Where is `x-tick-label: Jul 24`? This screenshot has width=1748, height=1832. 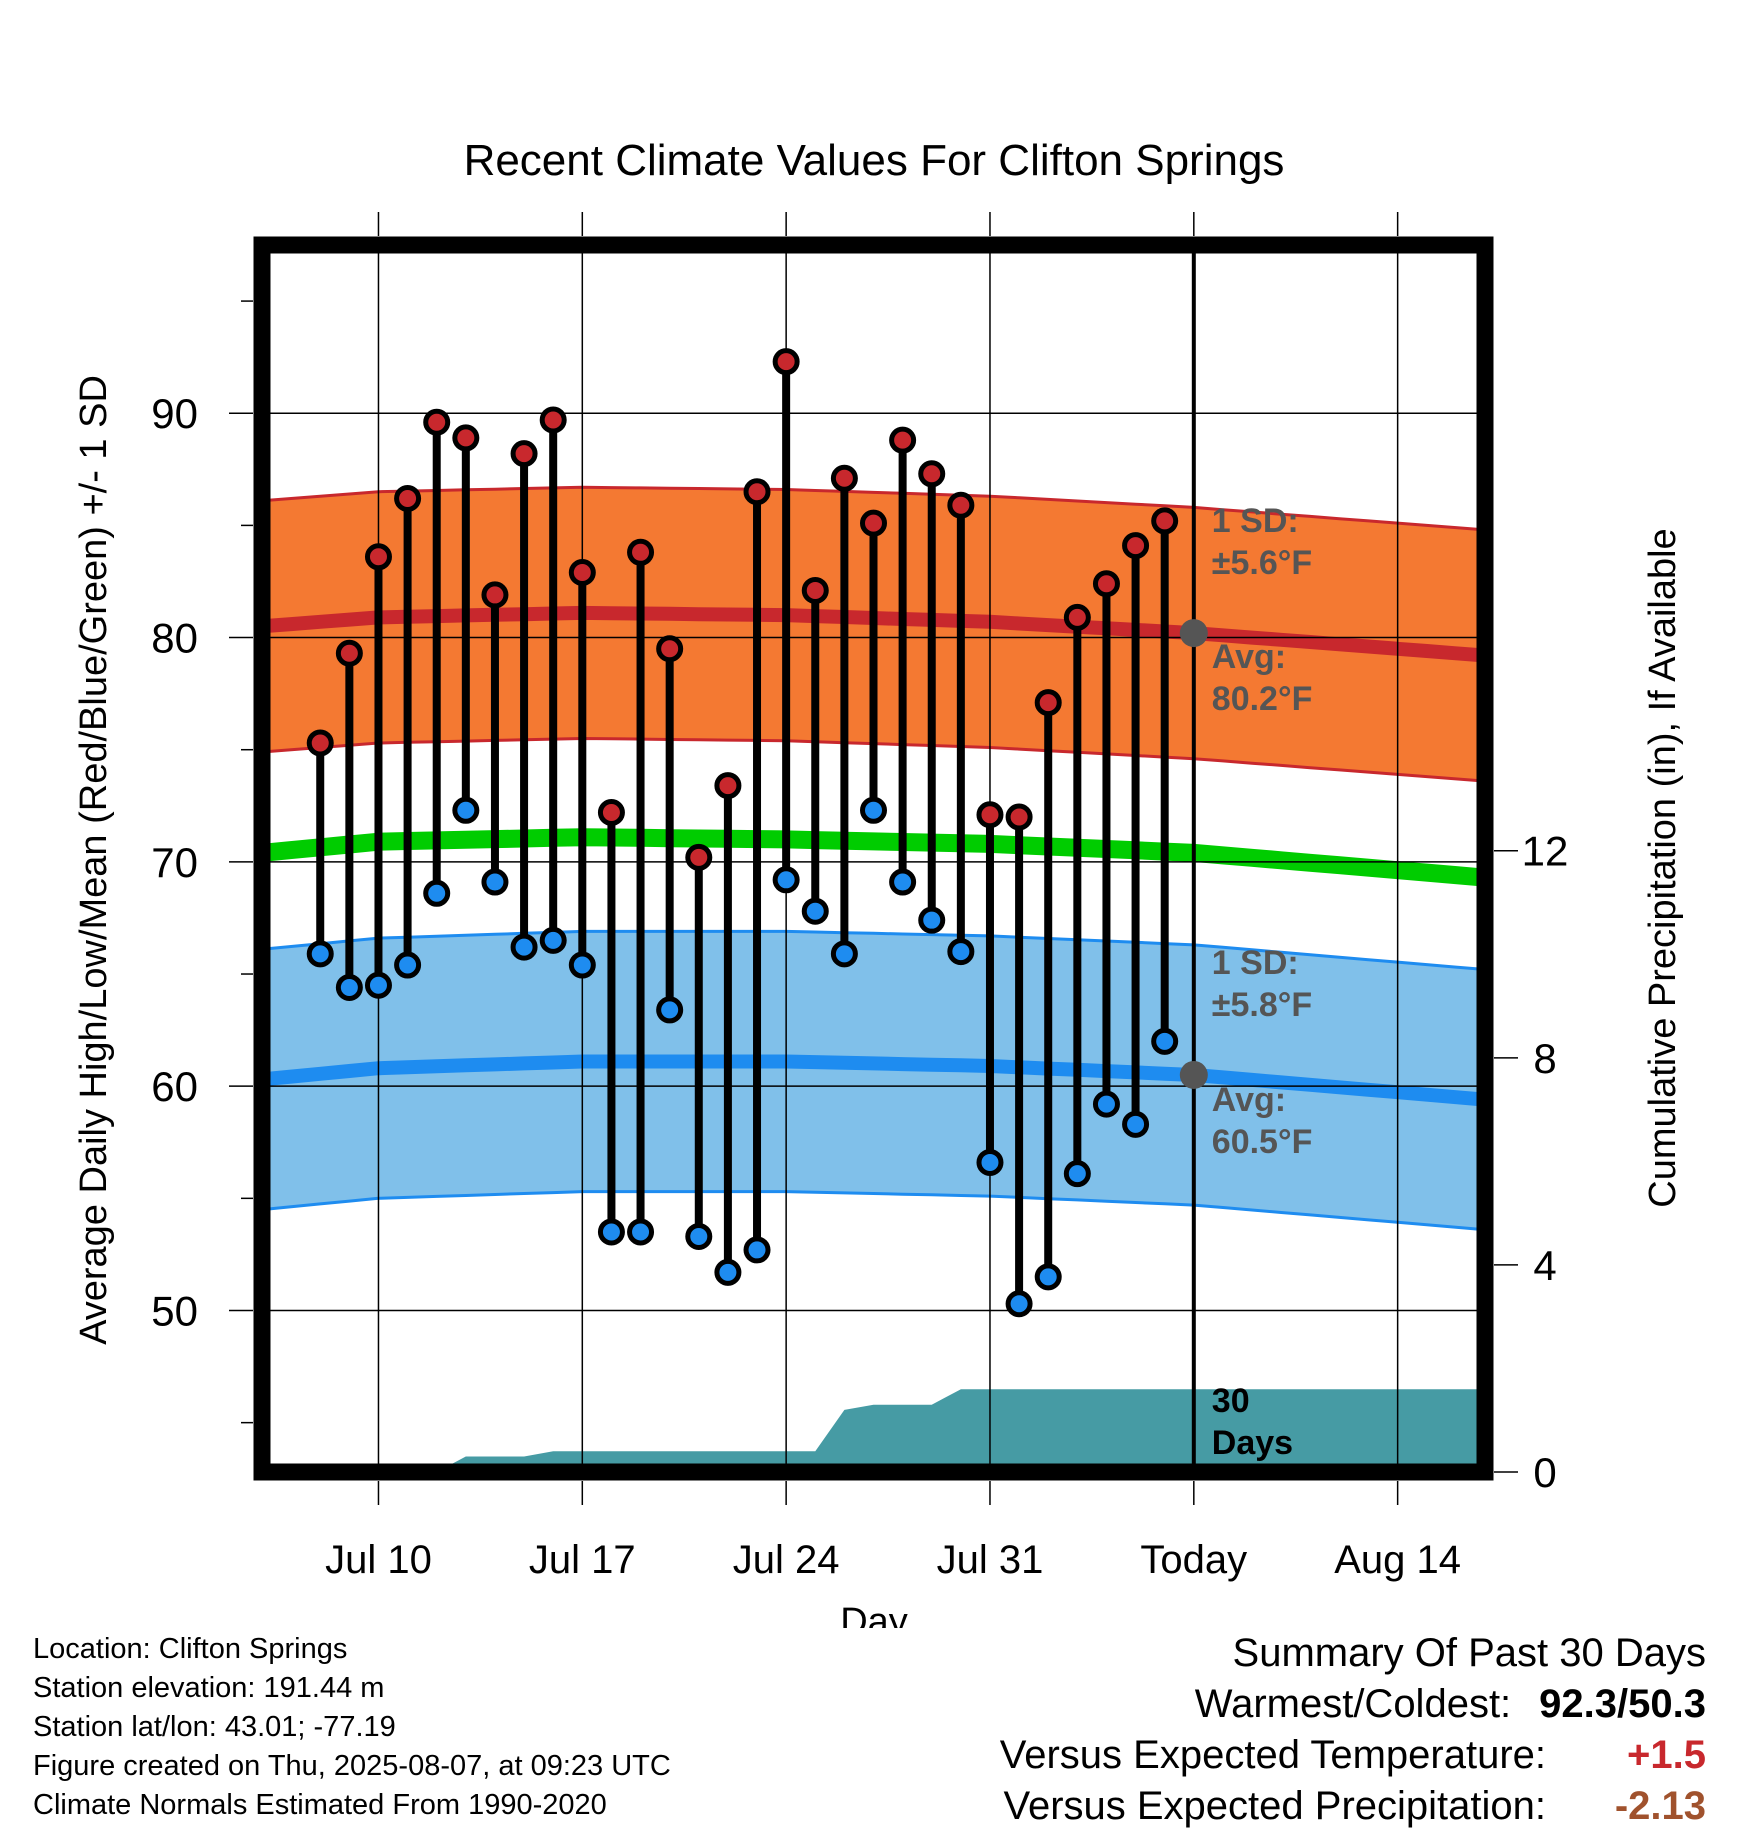 x-tick-label: Jul 24 is located at coordinates (786, 1560).